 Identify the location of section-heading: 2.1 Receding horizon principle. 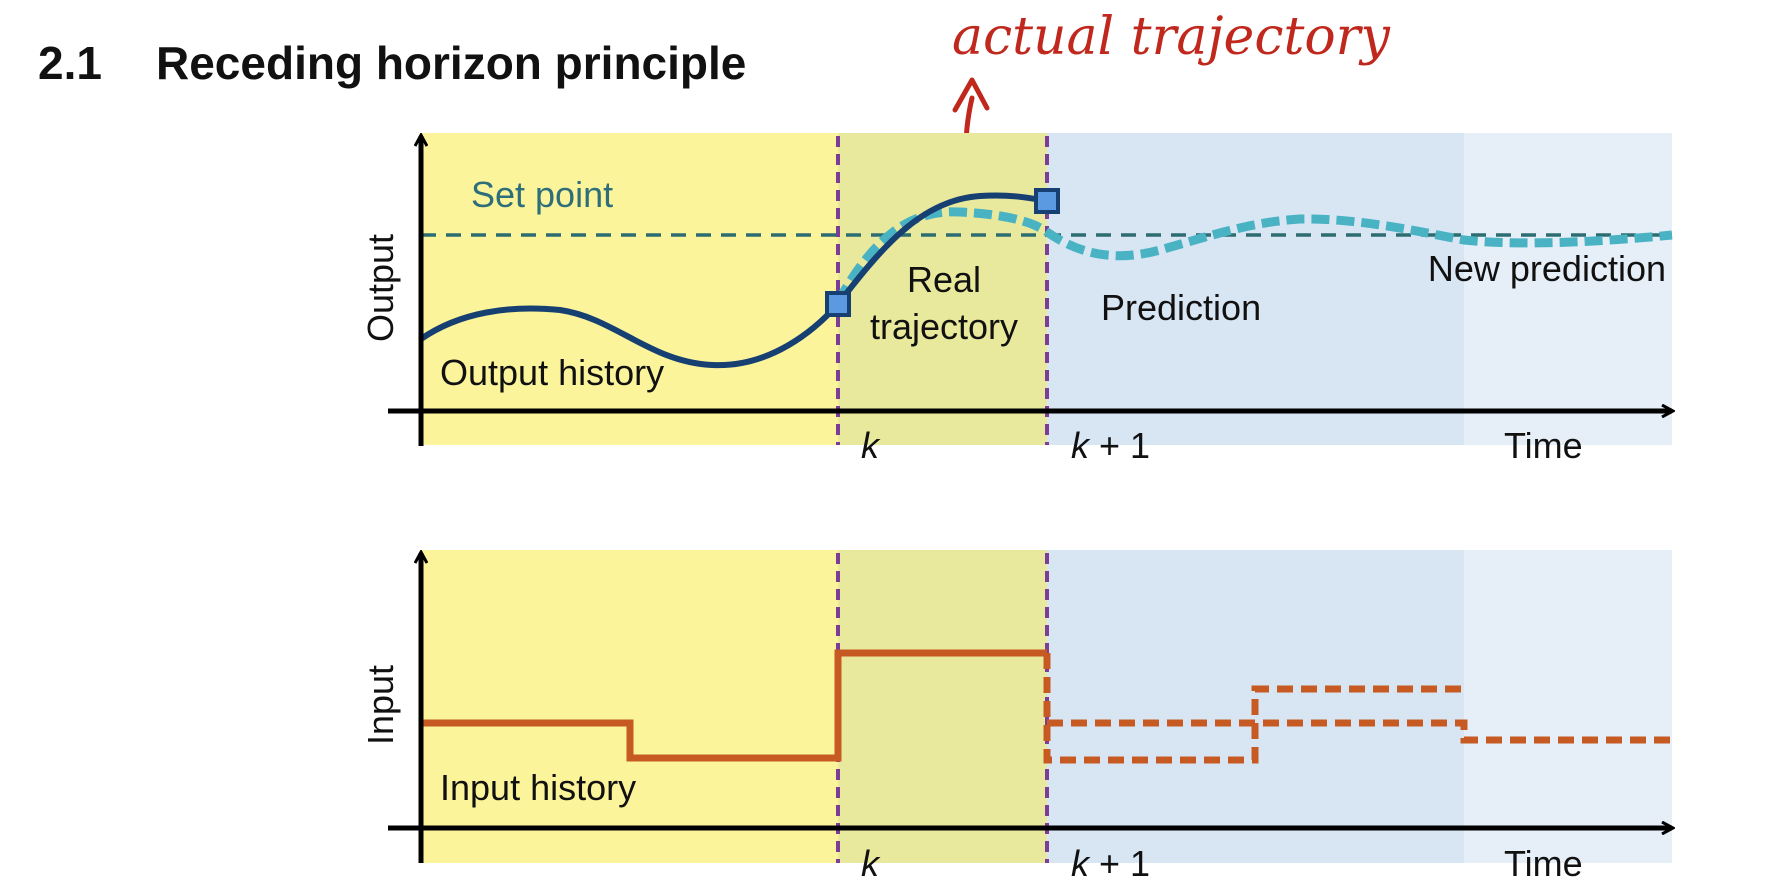
(392, 63).